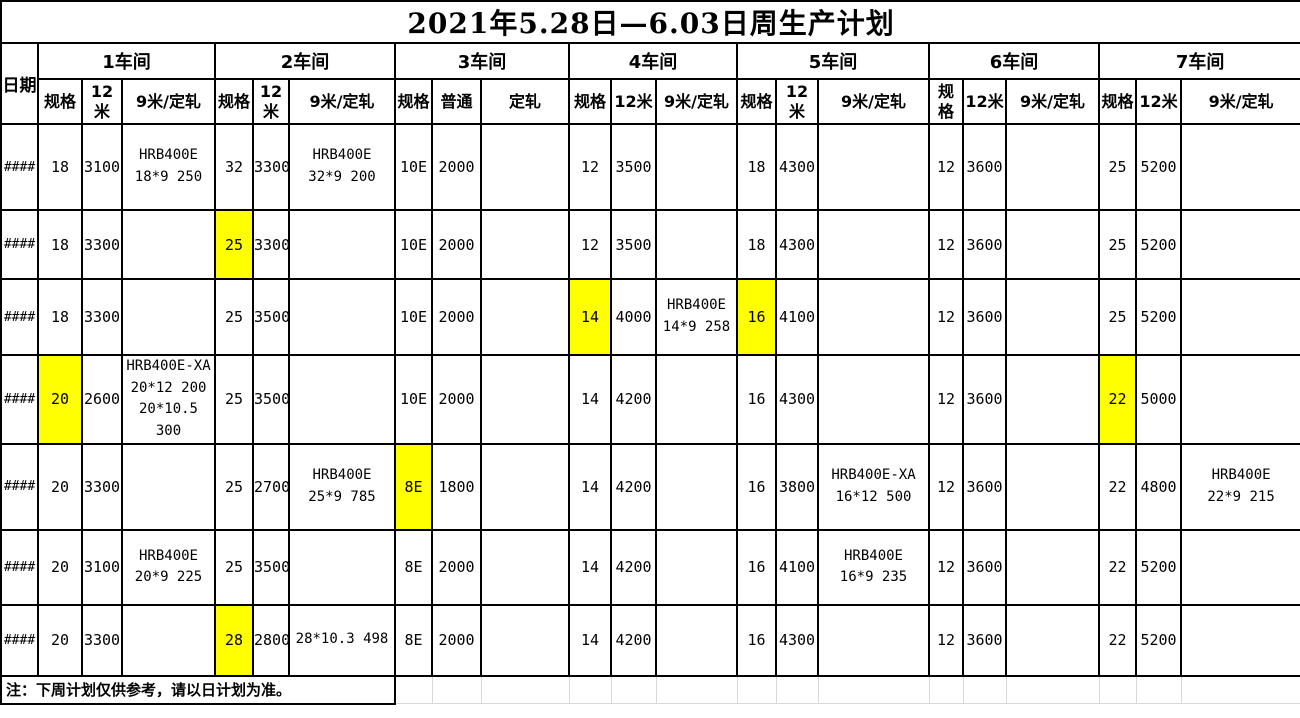 This screenshot has height=718, width=1300. What do you see at coordinates (873, 486) in the screenshot?
I see `rolling-note-cell: HRB400E-XA 16*12 500` at bounding box center [873, 486].